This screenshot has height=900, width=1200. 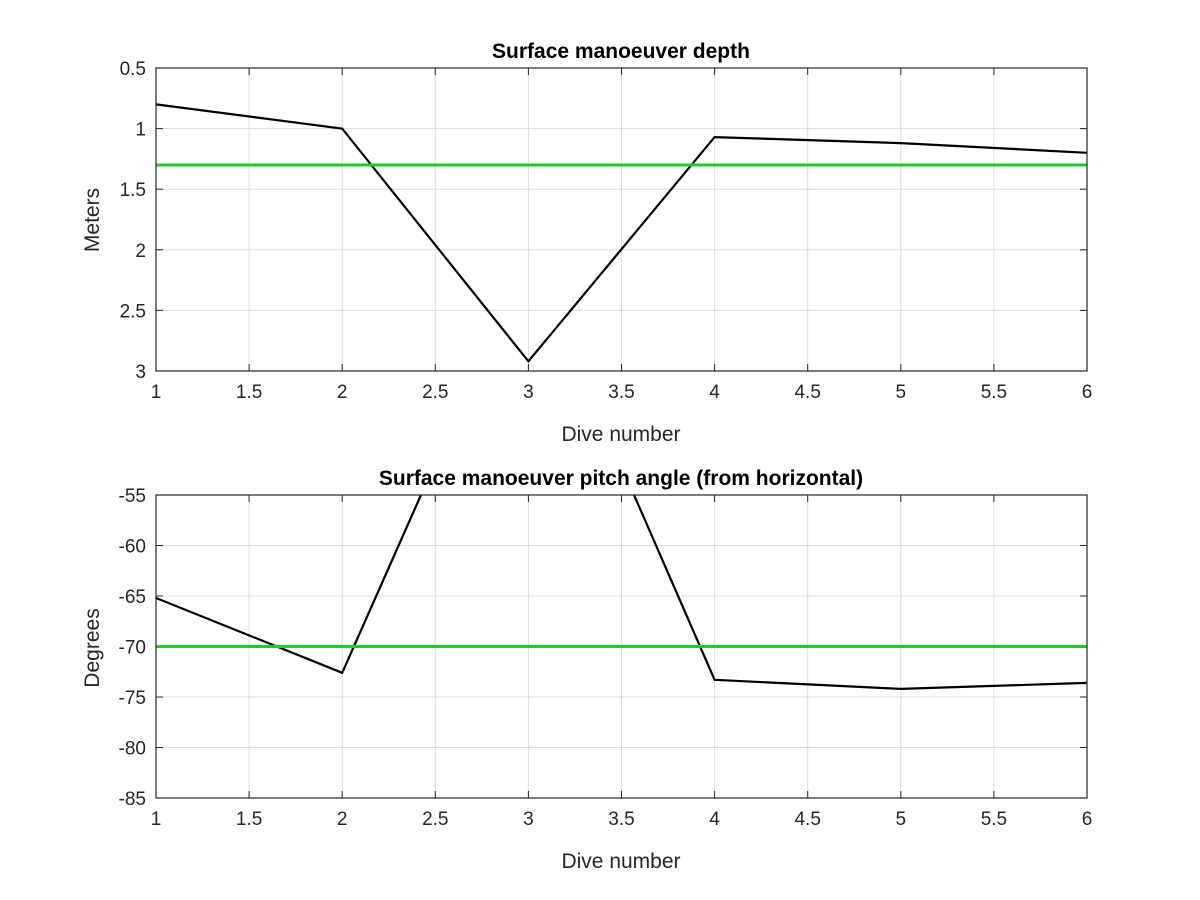 What do you see at coordinates (901, 819) in the screenshot?
I see `pitch-x-tick-label: 5` at bounding box center [901, 819].